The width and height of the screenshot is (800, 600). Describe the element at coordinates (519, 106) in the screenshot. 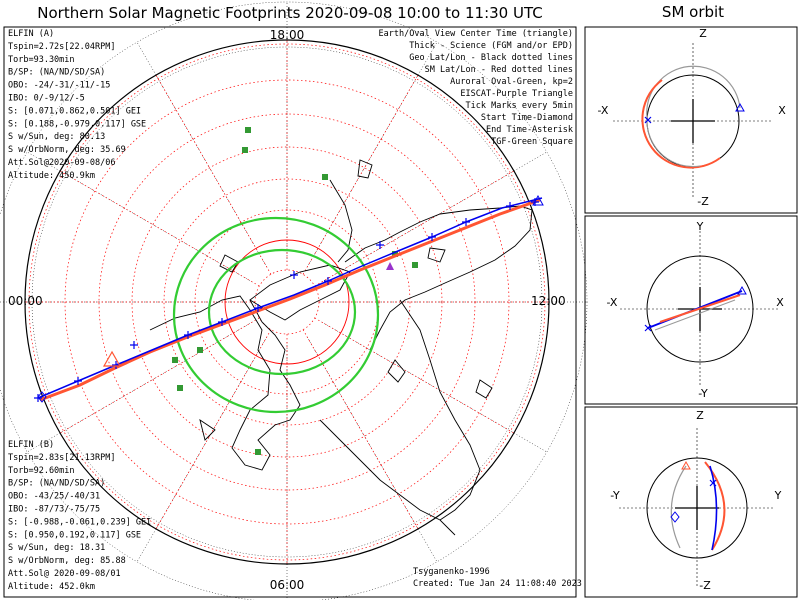

I see `legend-entry: Tick Marks every 5min` at that location.